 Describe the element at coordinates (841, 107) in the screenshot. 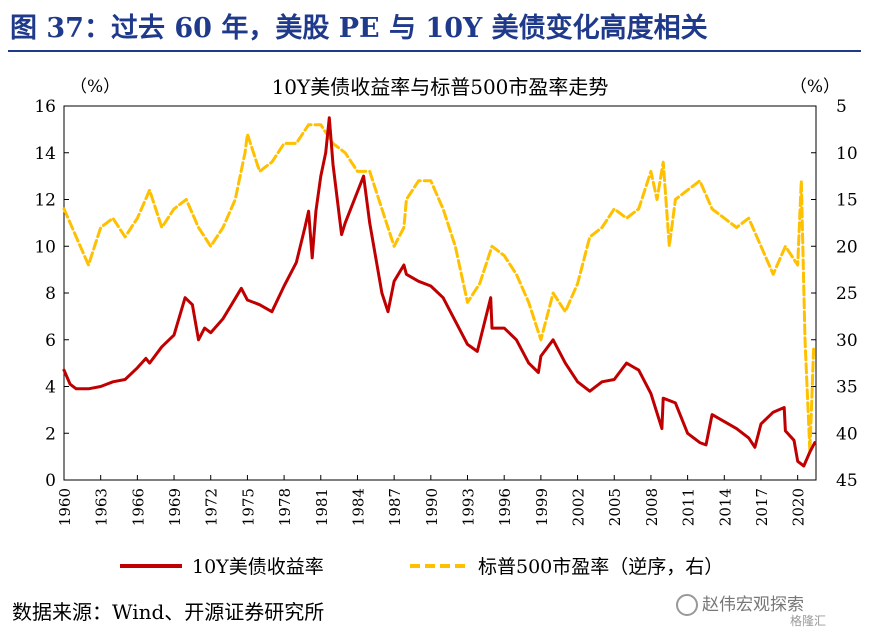

I see `right-tick-label: 5` at that location.